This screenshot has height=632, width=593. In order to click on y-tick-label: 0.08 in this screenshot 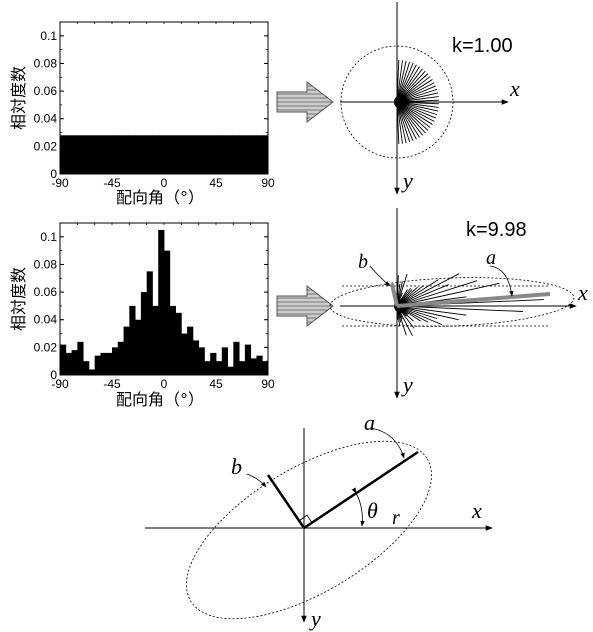, I will do `click(46, 63)`.